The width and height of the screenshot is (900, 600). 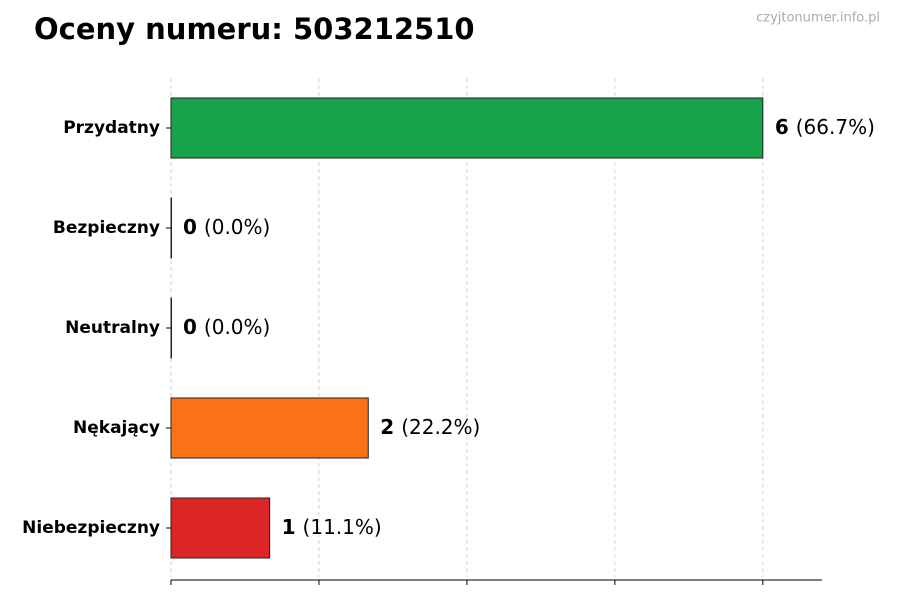 I want to click on y-tick-label: Przydatny, so click(x=111, y=128).